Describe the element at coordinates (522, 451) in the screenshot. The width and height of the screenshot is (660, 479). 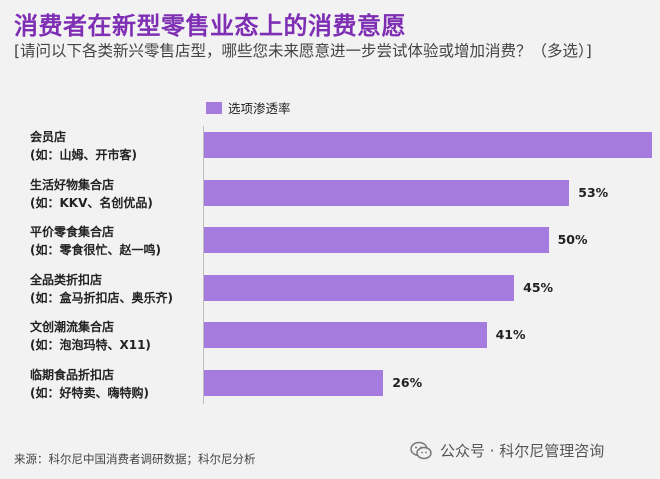
I see `watermark-text: 公众号 · 科尔尼管理咨询` at that location.